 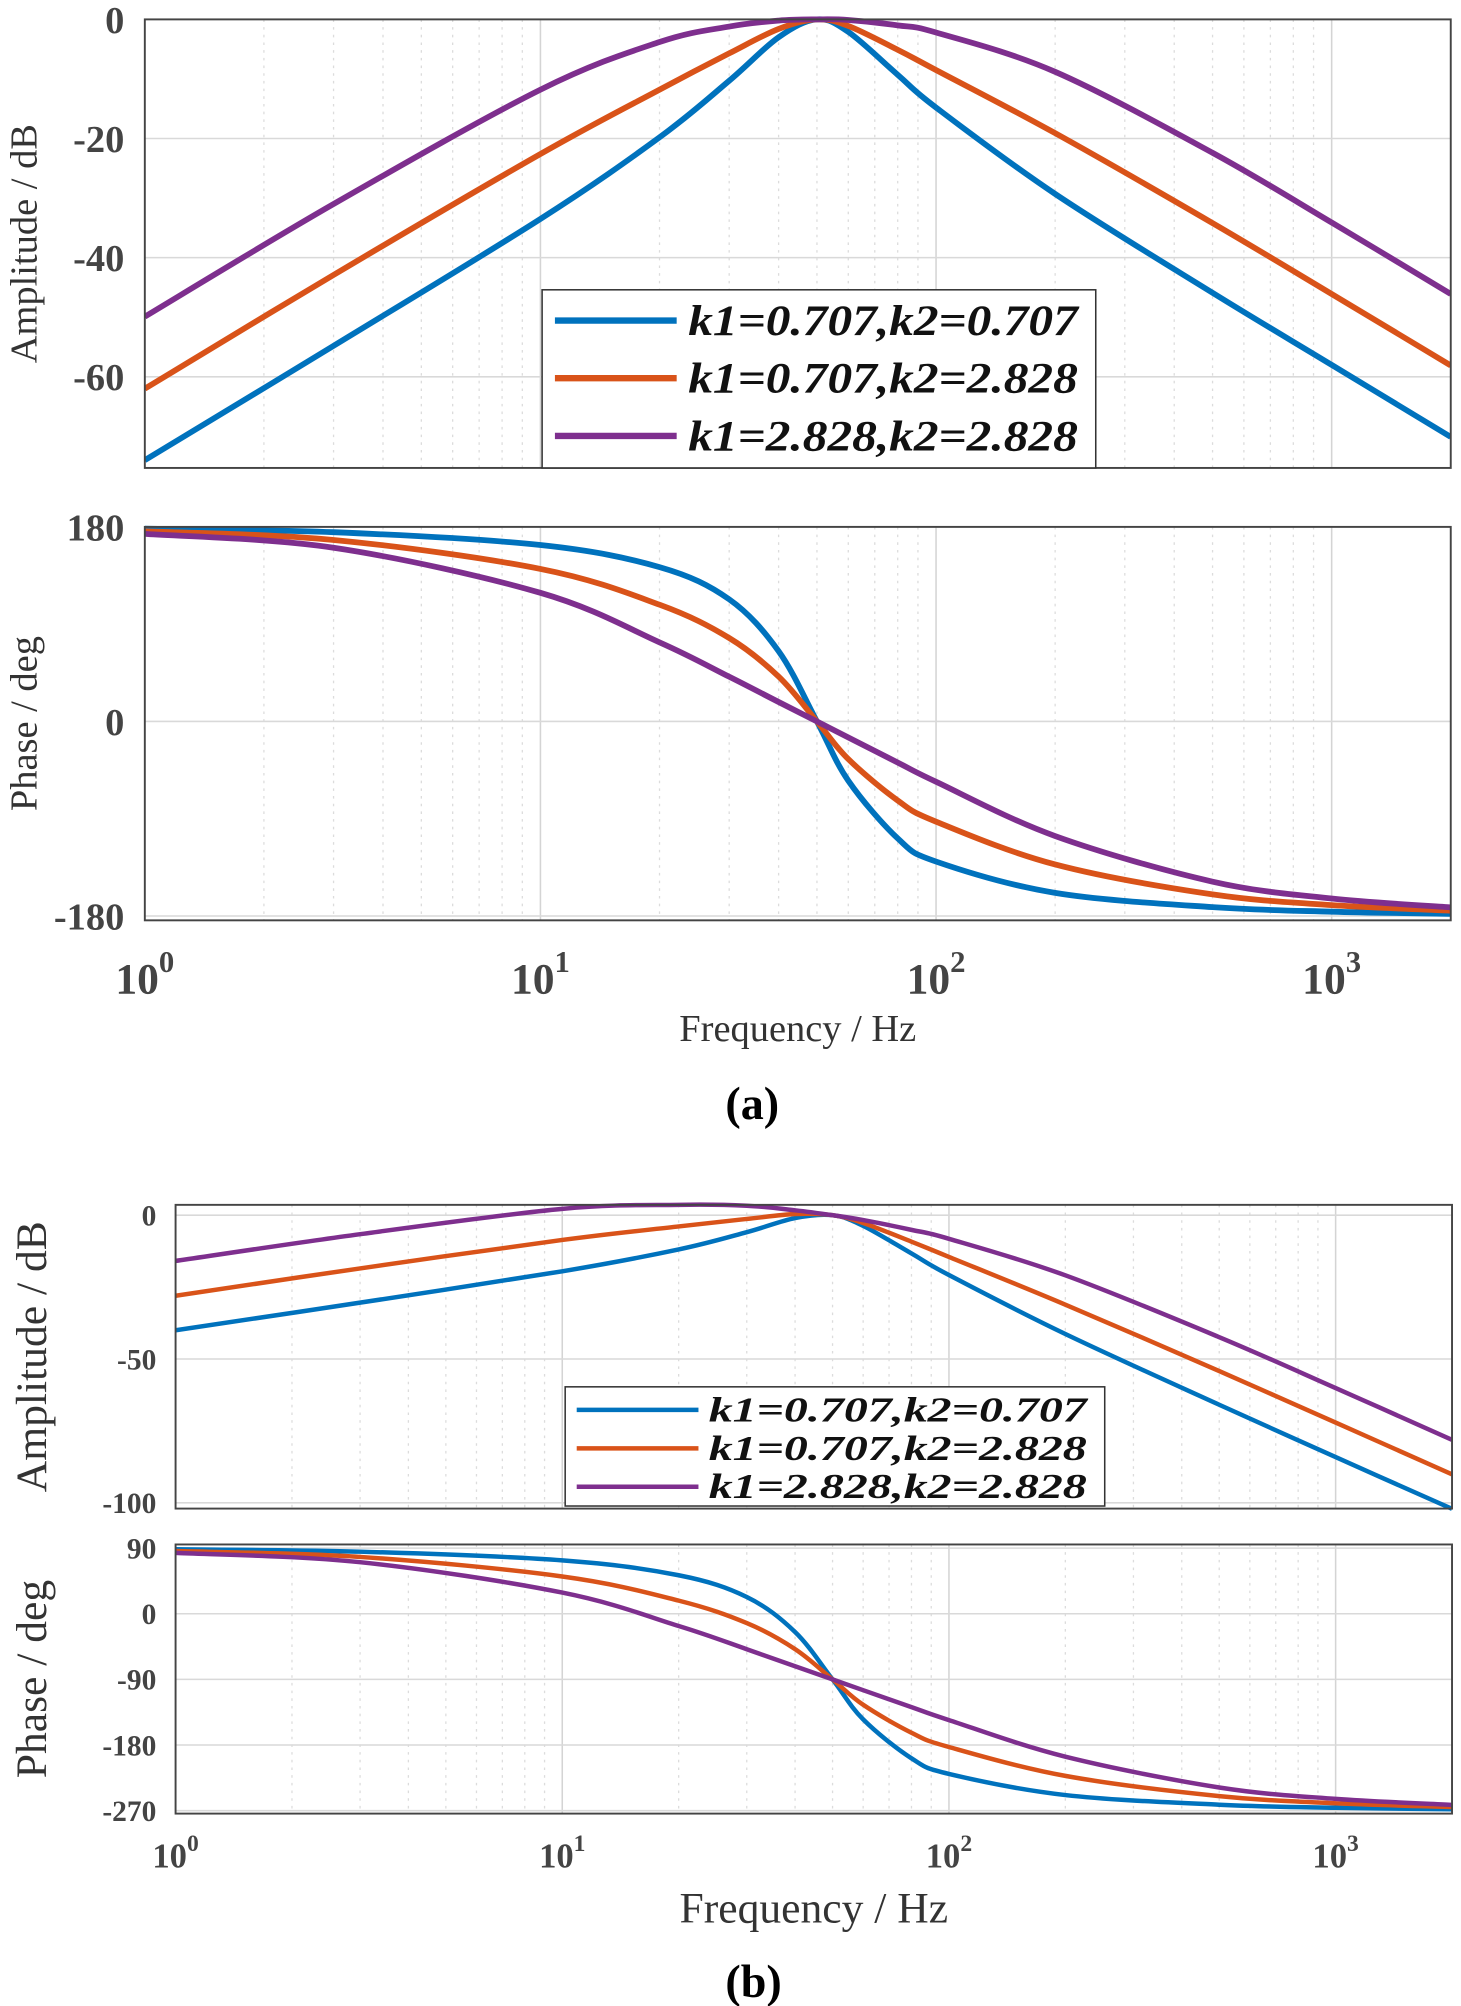 What do you see at coordinates (98, 259) in the screenshot?
I see `y-tick-label: -40` at bounding box center [98, 259].